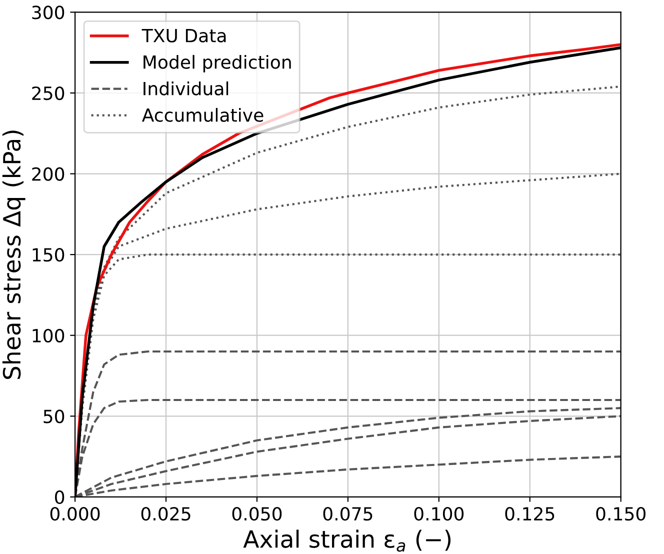  What do you see at coordinates (257, 513) in the screenshot?
I see `x-tick-label: 0.050` at bounding box center [257, 513].